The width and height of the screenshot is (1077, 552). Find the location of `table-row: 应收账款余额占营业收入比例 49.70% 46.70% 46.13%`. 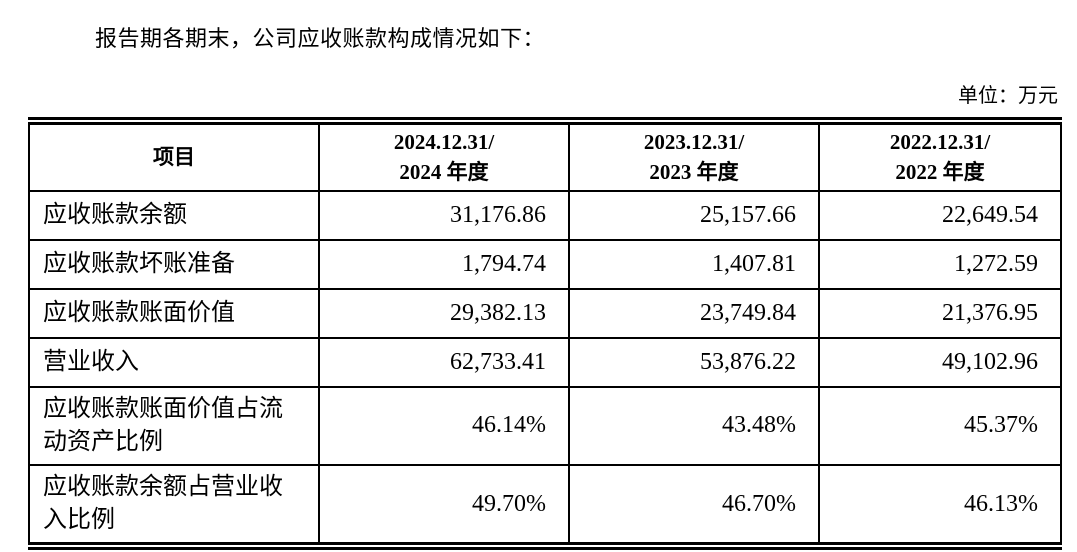

table-row: 应收账款余额占营业收入比例 49.70% 46.70% 46.13% is located at coordinates (545, 506).